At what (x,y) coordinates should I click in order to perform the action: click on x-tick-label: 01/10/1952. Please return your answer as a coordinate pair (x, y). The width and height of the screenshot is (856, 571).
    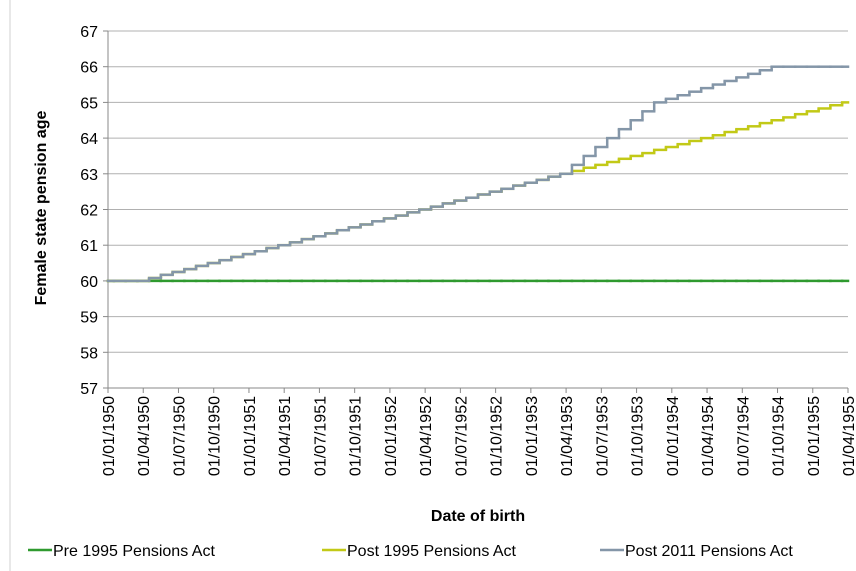
    Looking at the image, I should click on (497, 436).